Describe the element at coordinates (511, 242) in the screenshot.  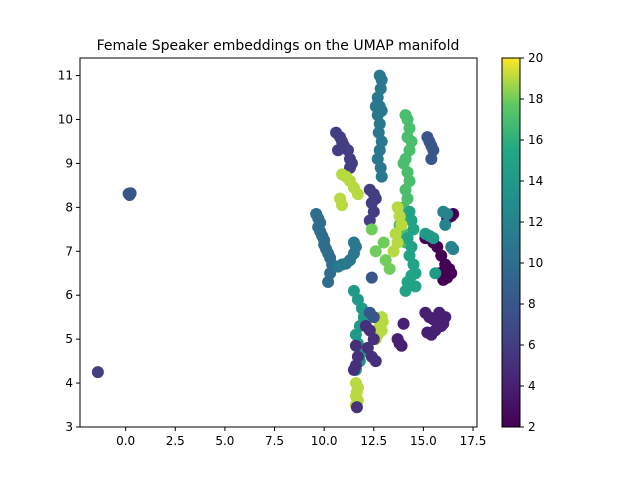
I see `colorbar-scale` at that location.